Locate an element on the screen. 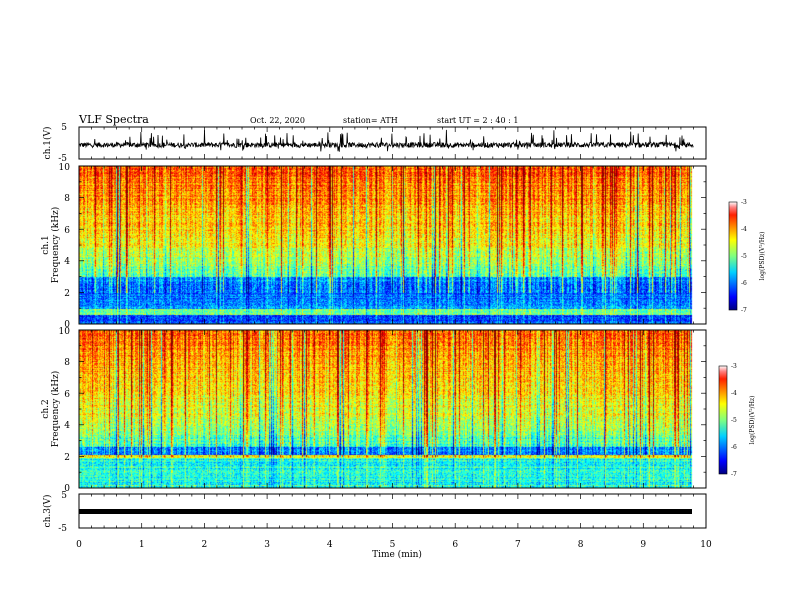  ch1-ylabel: ch.1(V) is located at coordinates (47, 143).